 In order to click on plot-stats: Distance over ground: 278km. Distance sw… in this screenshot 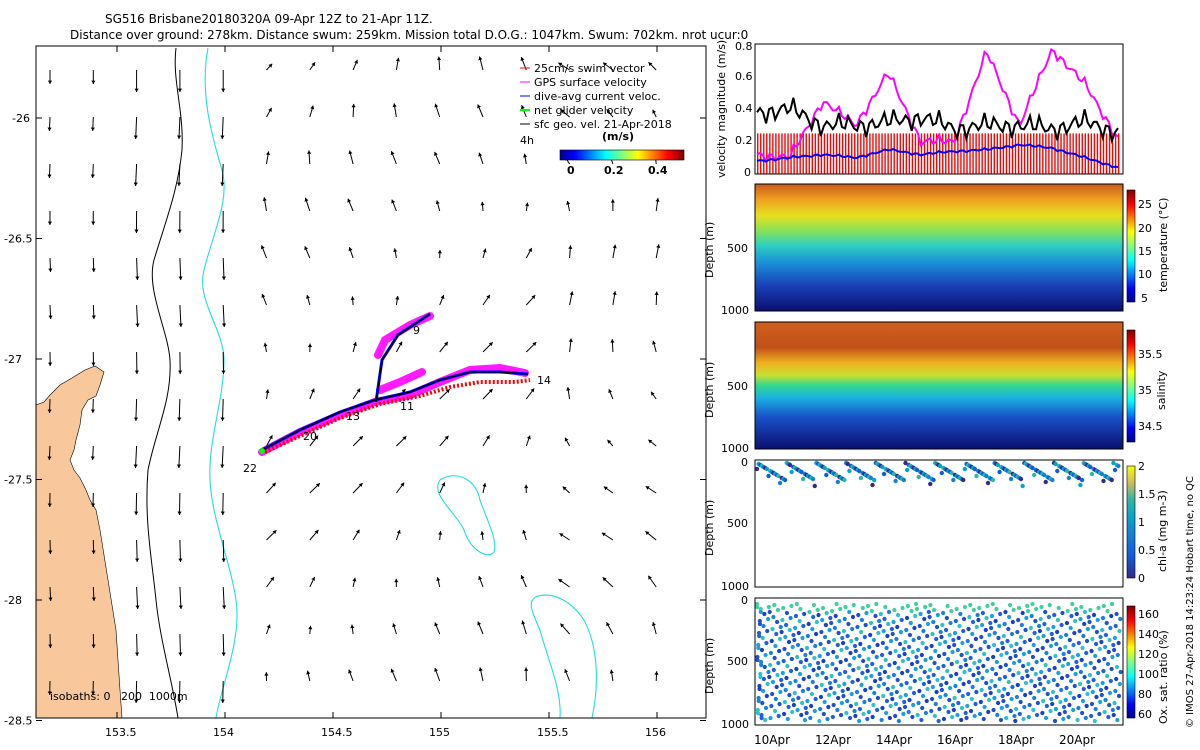, I will do `click(409, 35)`.